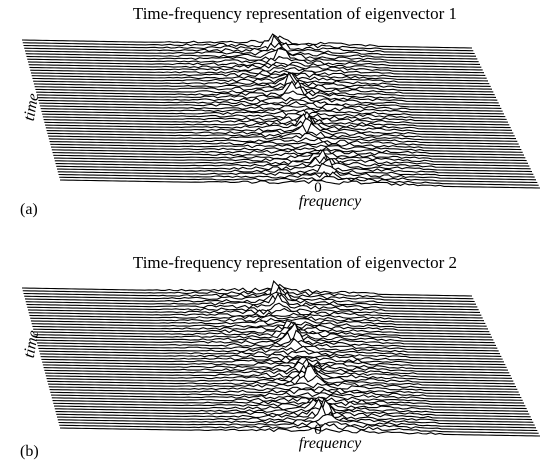 The image size is (547, 463). What do you see at coordinates (29, 209) in the screenshot?
I see `panel-tag: (a)` at bounding box center [29, 209].